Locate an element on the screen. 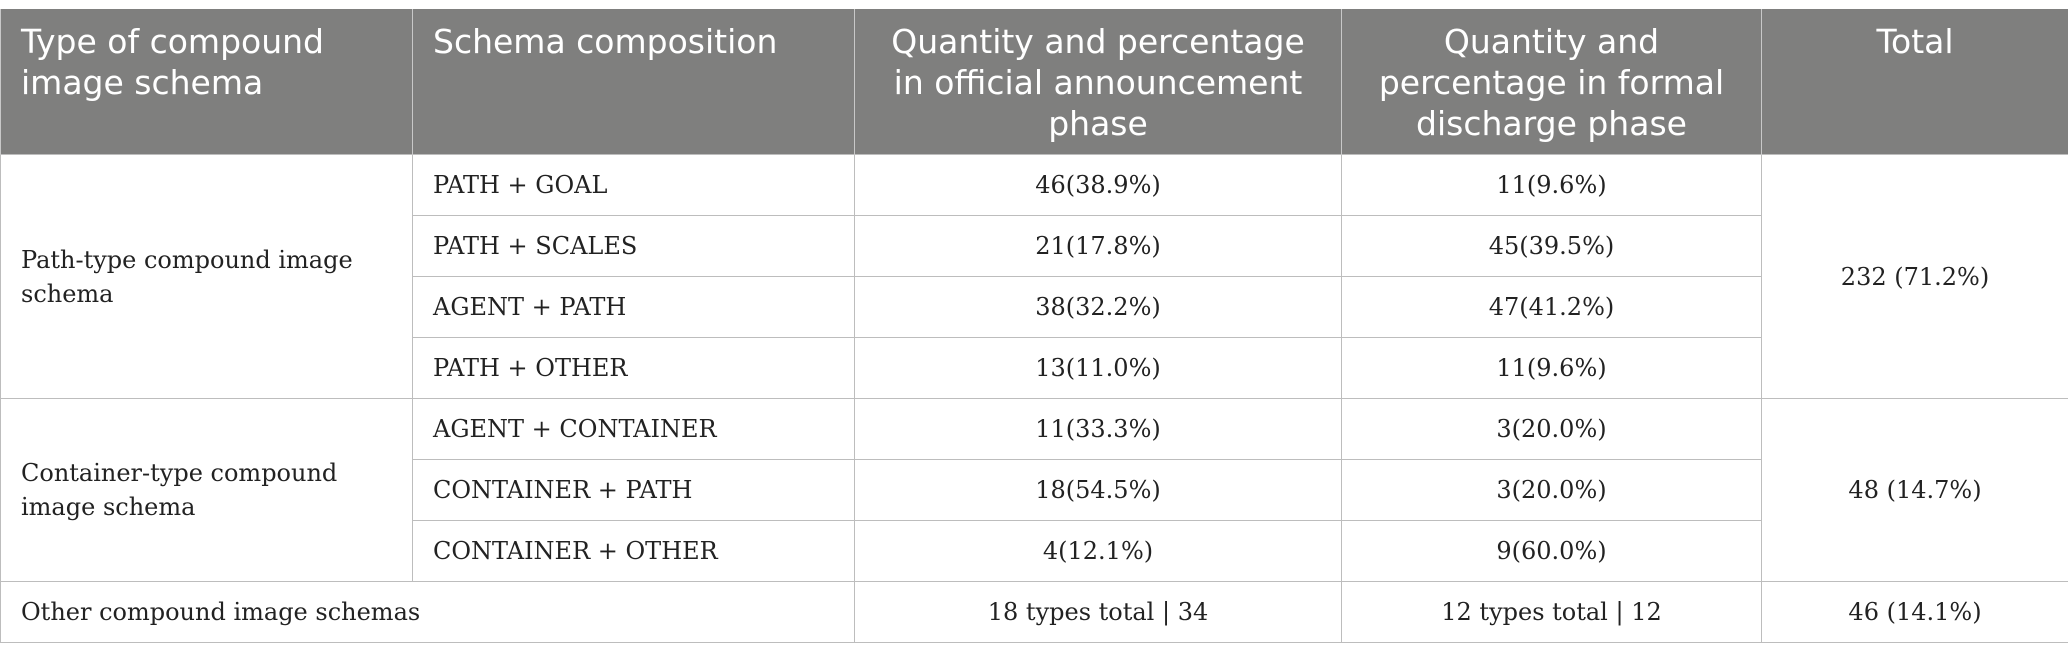 The image size is (2068, 670). announcement-cell: 46(38.9%) is located at coordinates (1098, 185).